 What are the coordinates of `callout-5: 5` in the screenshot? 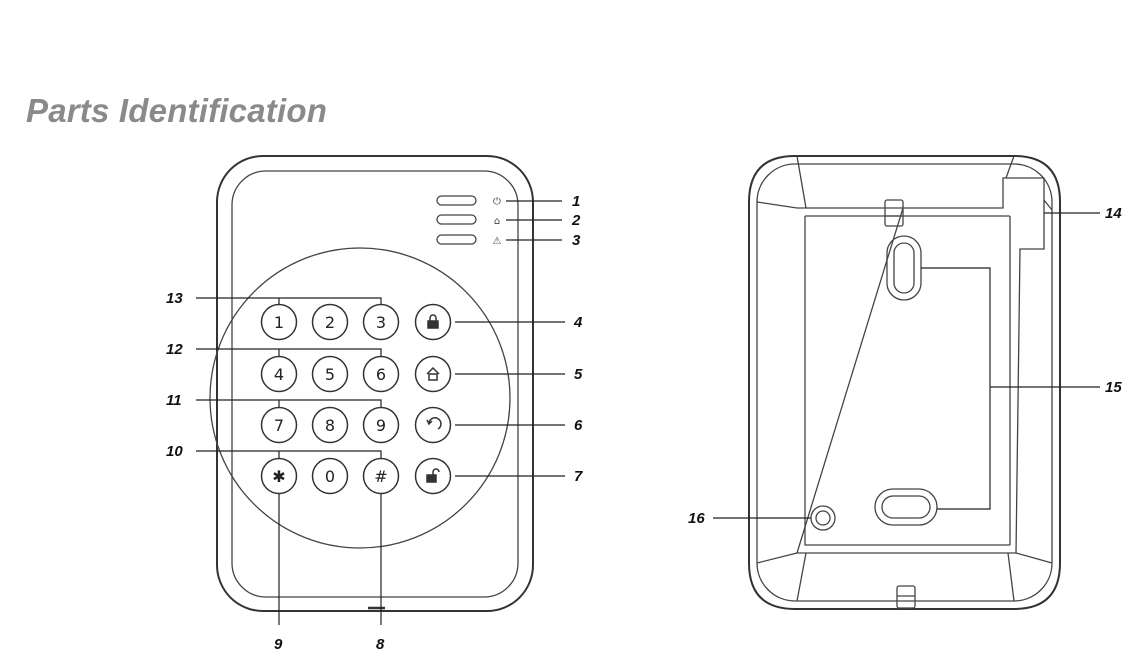 It's located at (578, 374).